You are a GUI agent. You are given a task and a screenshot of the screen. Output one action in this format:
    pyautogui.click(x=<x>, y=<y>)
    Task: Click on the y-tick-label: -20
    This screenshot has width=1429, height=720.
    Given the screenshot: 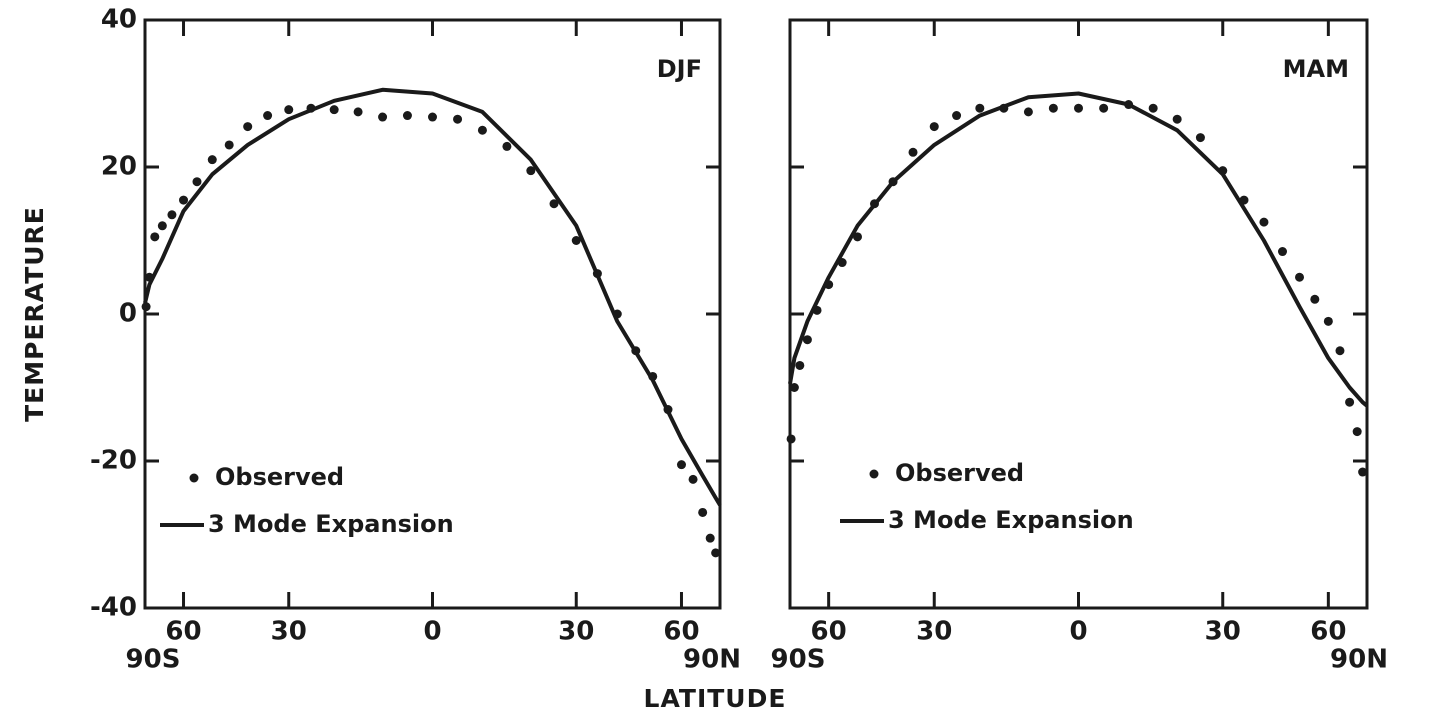 What is the action you would take?
    pyautogui.click(x=113, y=461)
    